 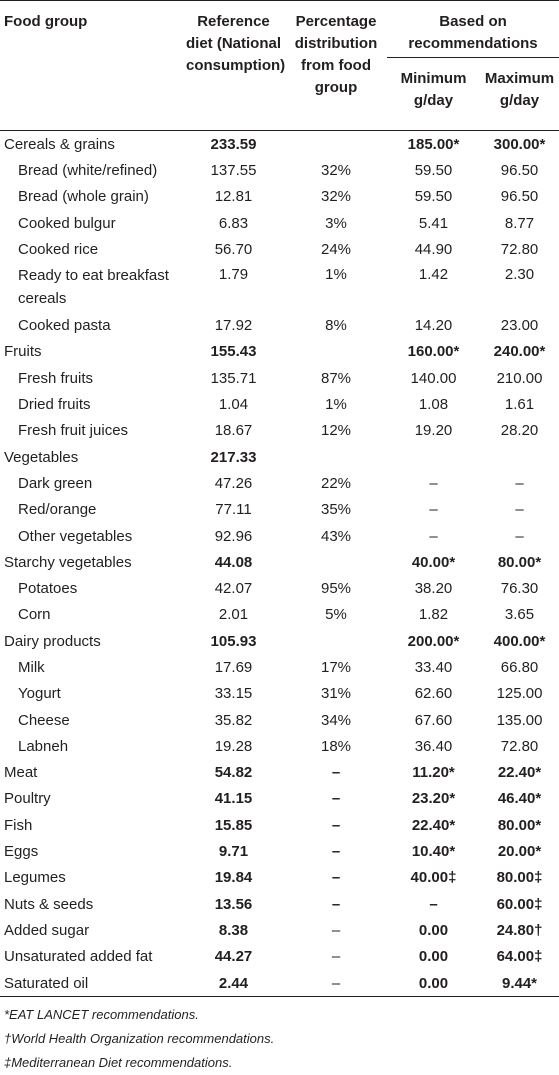 I want to click on value-cell: 96.50, so click(x=519, y=170).